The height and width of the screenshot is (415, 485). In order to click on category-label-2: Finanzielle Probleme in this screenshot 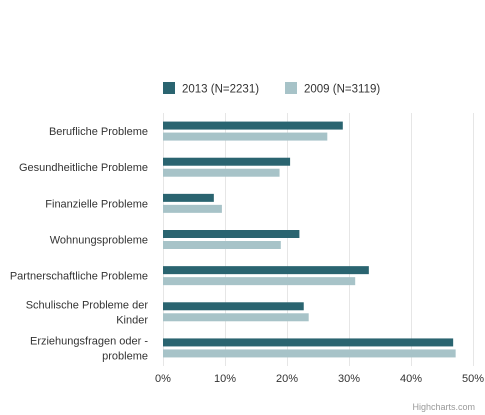, I will do `click(96, 204)`.